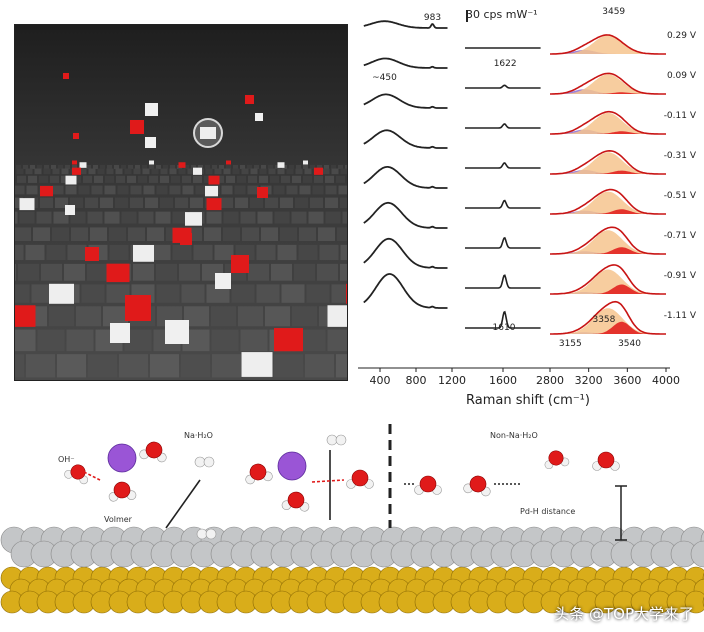 The height and width of the screenshot is (632, 704). What do you see at coordinates (292, 466) in the screenshot?
I see `sodium-cation` at bounding box center [292, 466].